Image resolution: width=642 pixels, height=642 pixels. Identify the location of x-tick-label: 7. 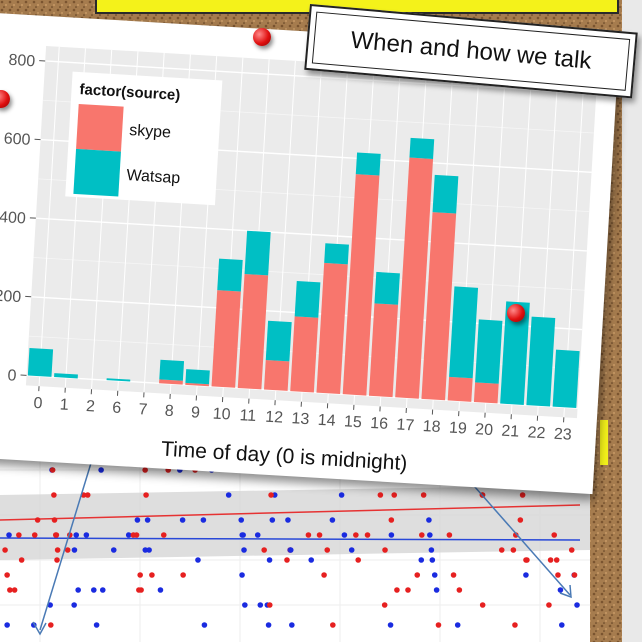
(143, 410).